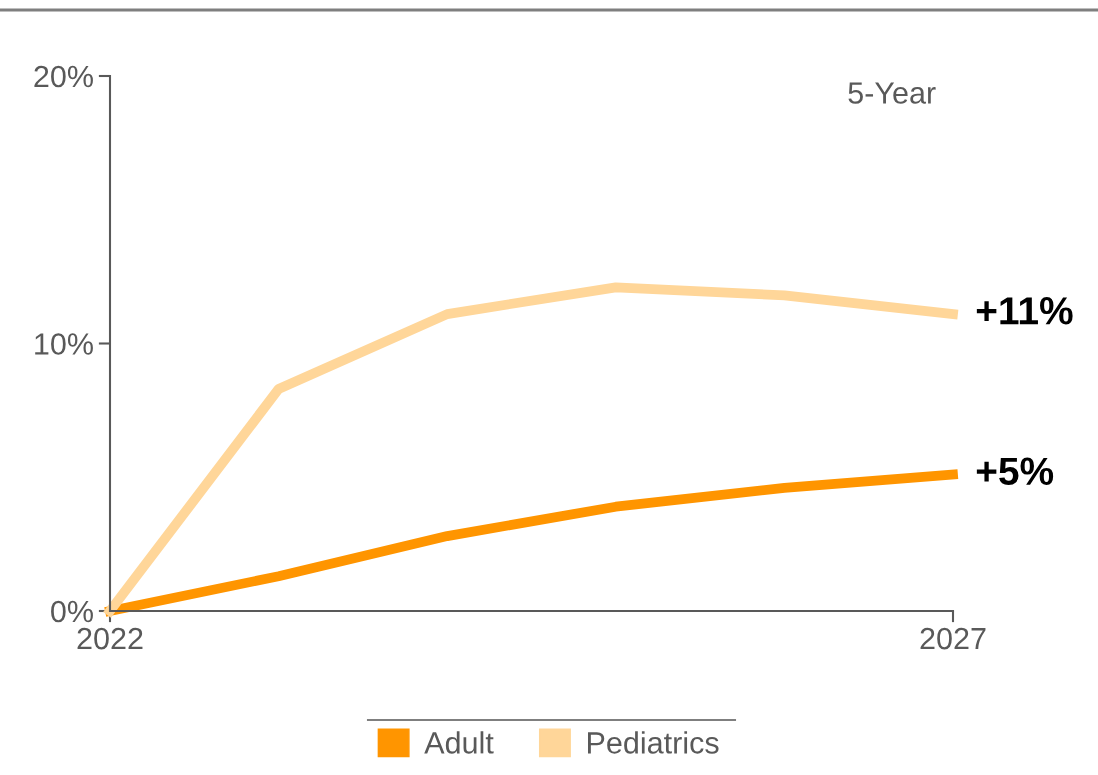  What do you see at coordinates (63, 76) in the screenshot?
I see `y-tick-label: 20%` at bounding box center [63, 76].